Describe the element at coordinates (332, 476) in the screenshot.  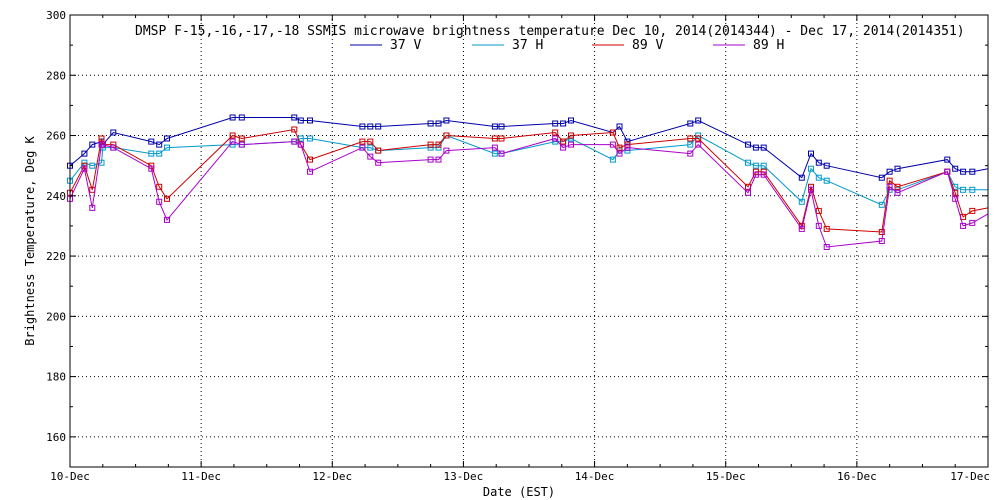
I see `x-tick-label: 12-Dec` at that location.